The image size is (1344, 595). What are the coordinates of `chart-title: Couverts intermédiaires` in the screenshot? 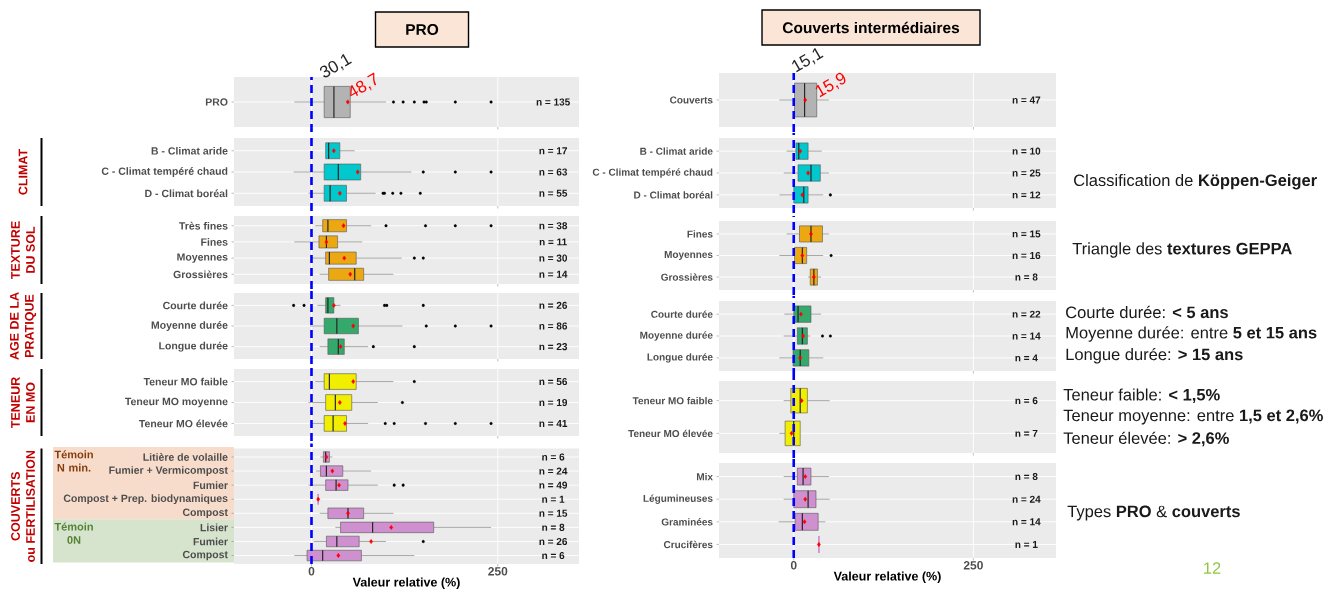 It's located at (871, 27).